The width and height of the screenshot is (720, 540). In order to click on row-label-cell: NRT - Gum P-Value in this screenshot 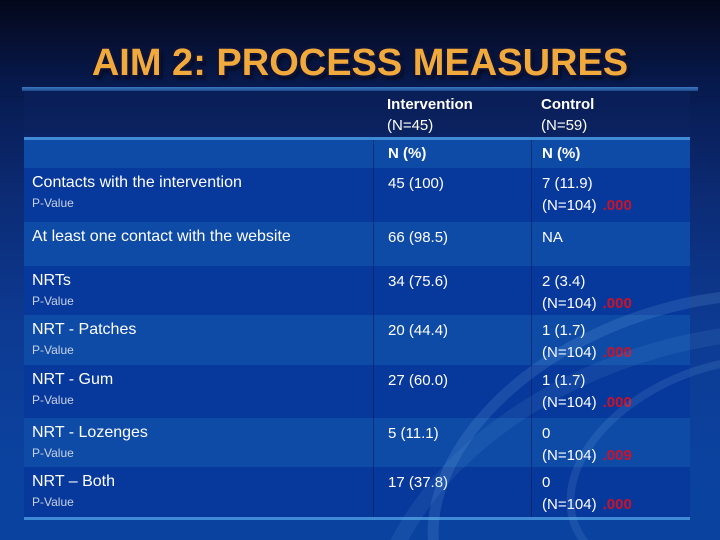, I will do `click(198, 391)`.